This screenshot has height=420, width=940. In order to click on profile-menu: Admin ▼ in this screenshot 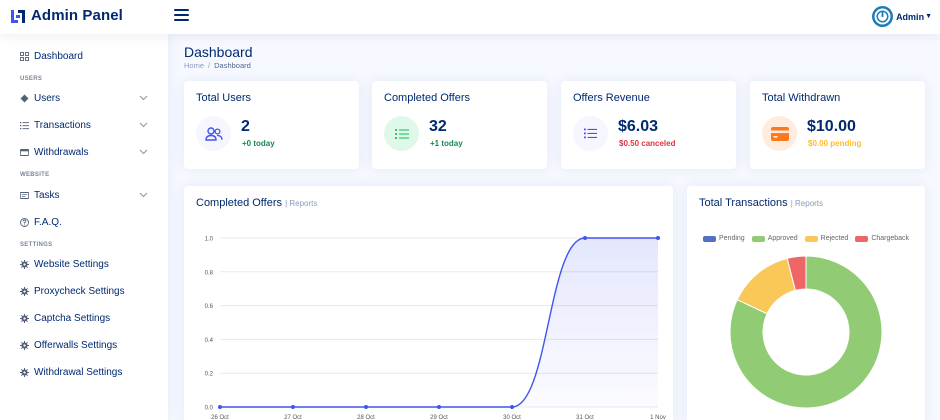, I will do `click(902, 16)`.